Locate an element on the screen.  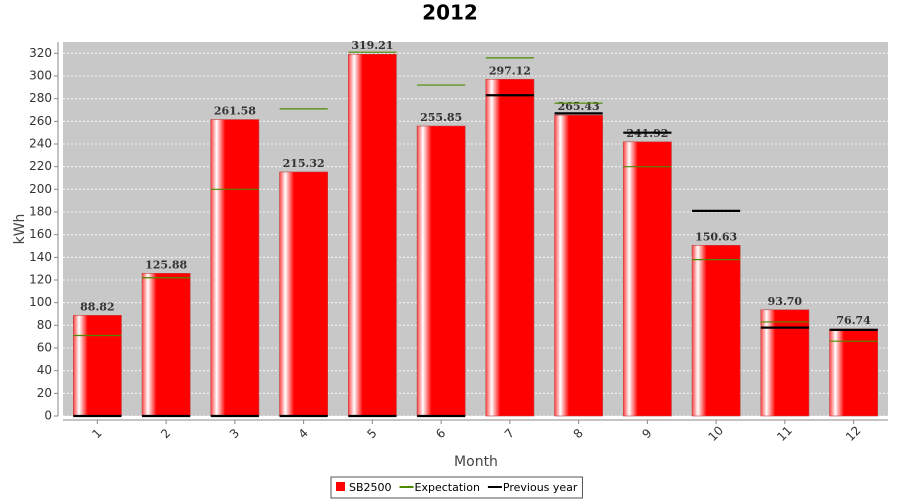
y-tick-label: 260 is located at coordinates (40, 121).